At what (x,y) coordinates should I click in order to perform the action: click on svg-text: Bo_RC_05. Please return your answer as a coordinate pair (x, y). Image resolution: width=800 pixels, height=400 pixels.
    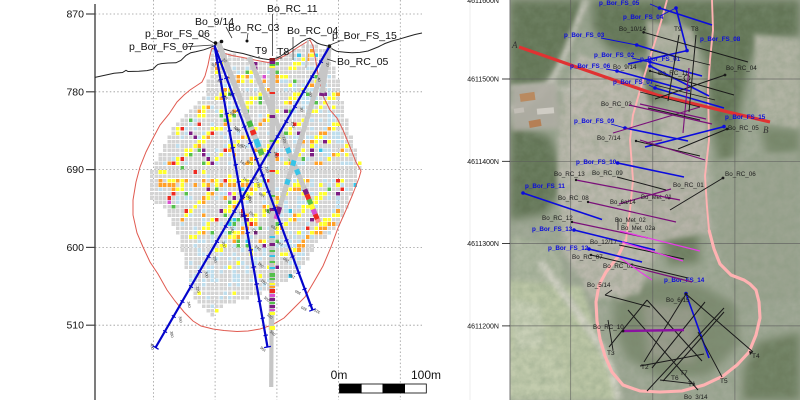
    Looking at the image, I should click on (743, 128).